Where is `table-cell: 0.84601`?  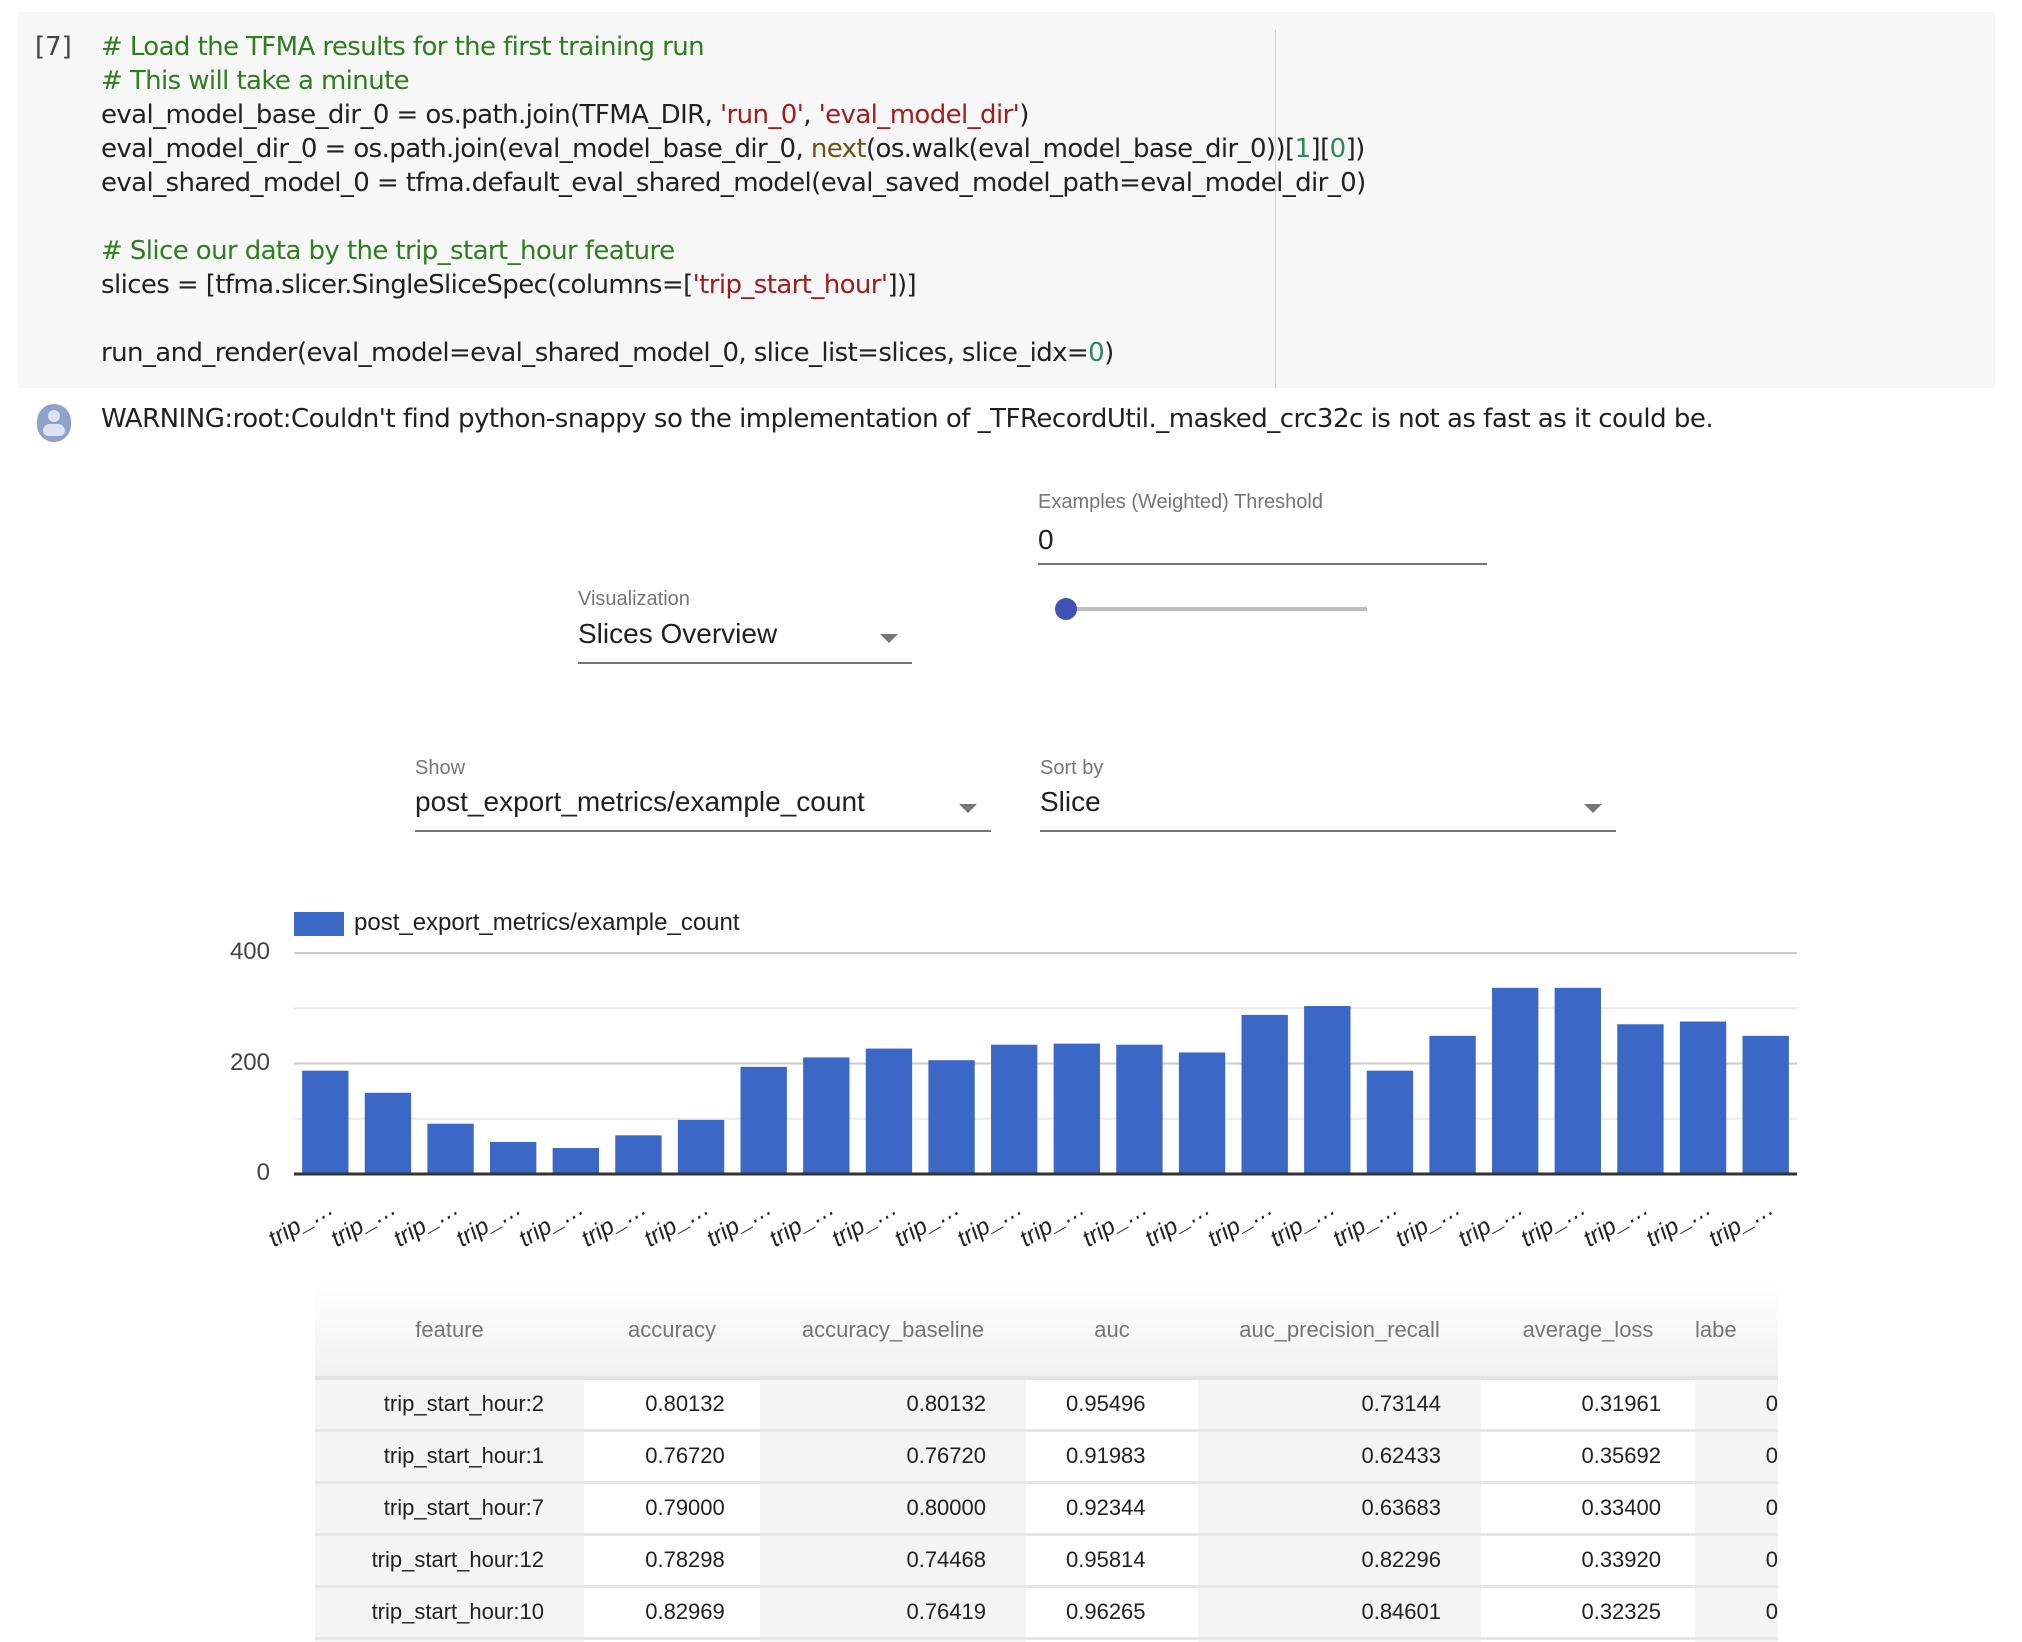
table-cell: 0.84601 is located at coordinates (1339, 1613).